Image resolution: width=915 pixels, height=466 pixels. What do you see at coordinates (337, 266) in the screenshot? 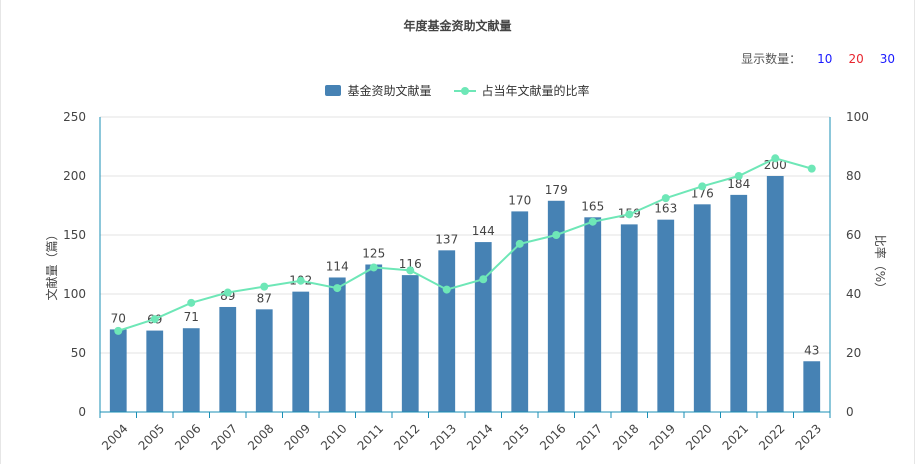
I see `bar-value-label: 114` at bounding box center [337, 266].